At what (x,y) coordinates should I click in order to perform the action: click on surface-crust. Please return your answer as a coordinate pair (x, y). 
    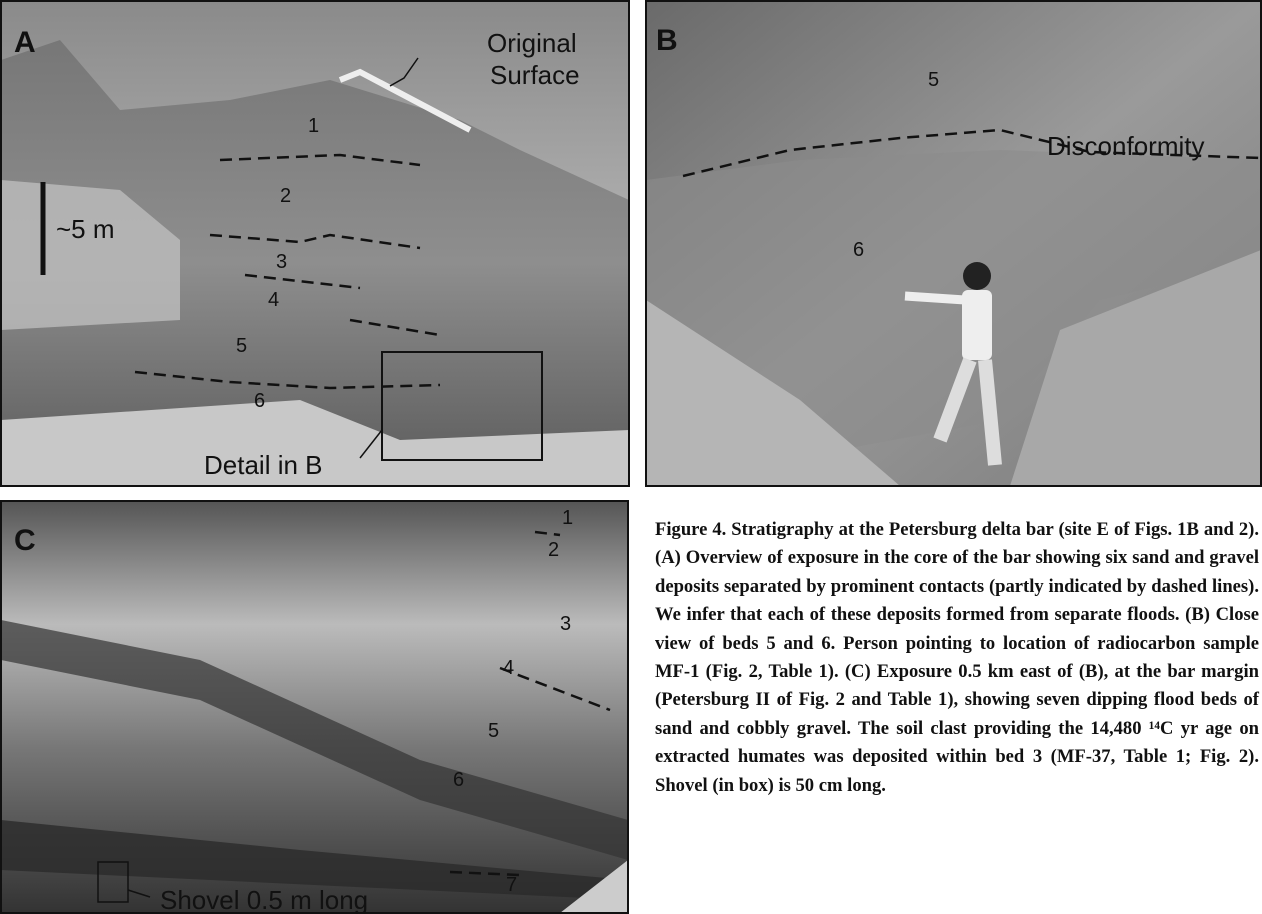
    Looking at the image, I should click on (405, 100).